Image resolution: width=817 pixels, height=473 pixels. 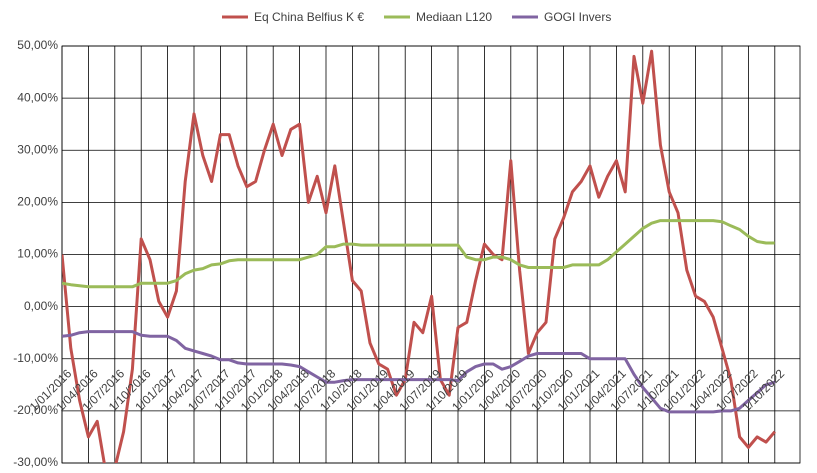 I want to click on y-tick-label: 20,00%, so click(x=37, y=202).